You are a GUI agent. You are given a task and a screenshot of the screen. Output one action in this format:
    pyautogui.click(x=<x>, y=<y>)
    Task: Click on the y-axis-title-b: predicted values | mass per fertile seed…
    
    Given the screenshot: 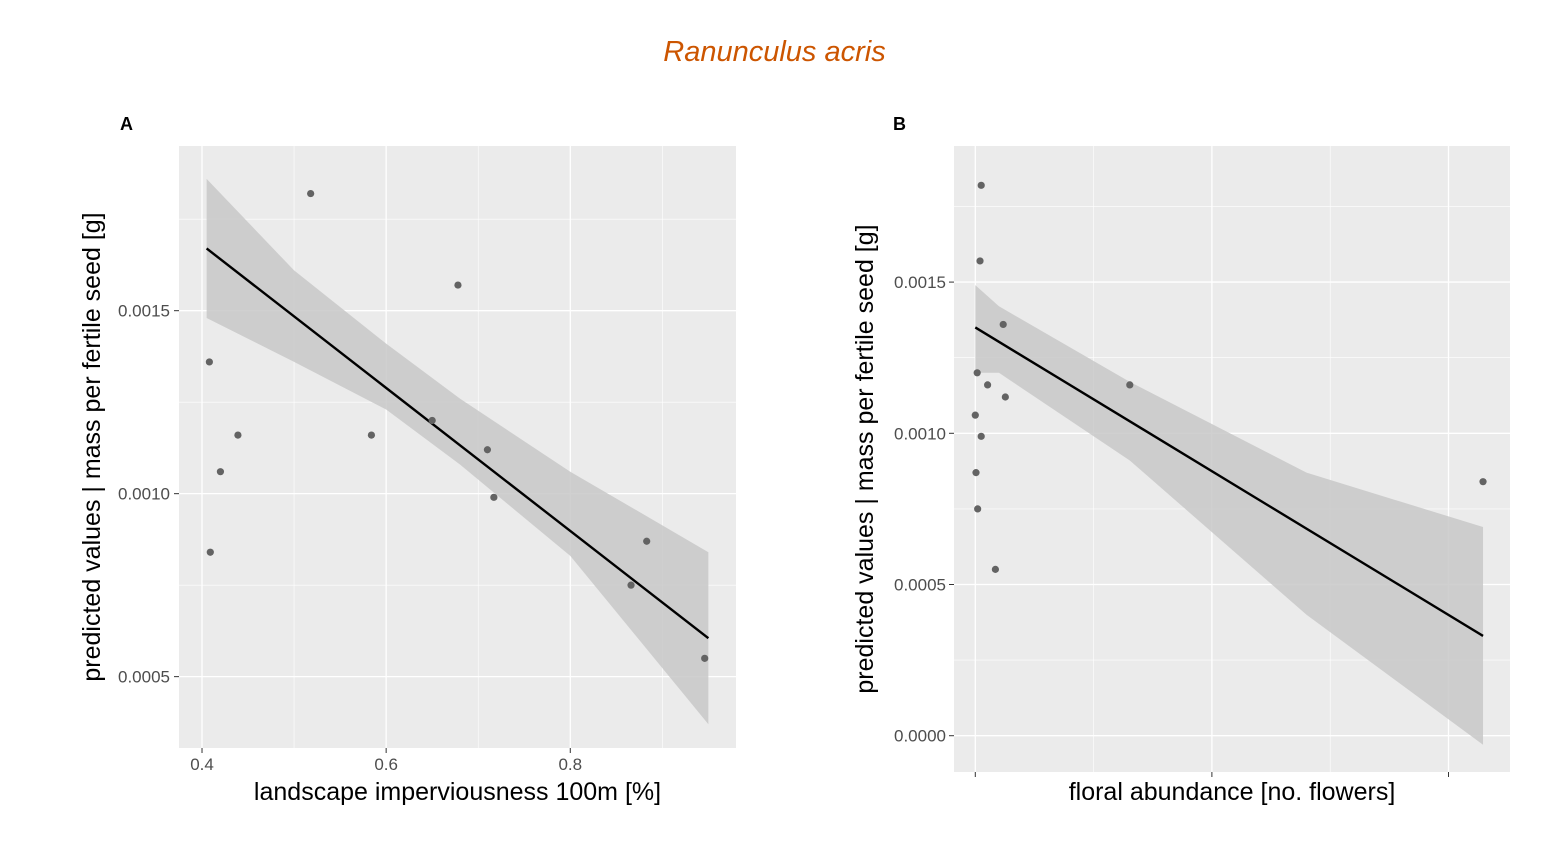 What is the action you would take?
    pyautogui.click(x=865, y=458)
    